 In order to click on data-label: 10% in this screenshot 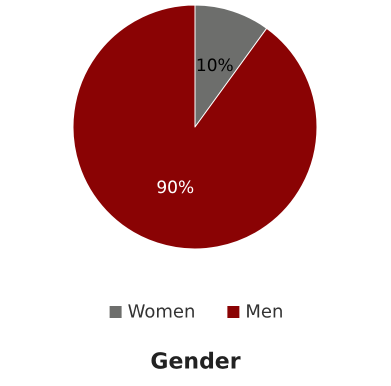, I will do `click(215, 66)`.